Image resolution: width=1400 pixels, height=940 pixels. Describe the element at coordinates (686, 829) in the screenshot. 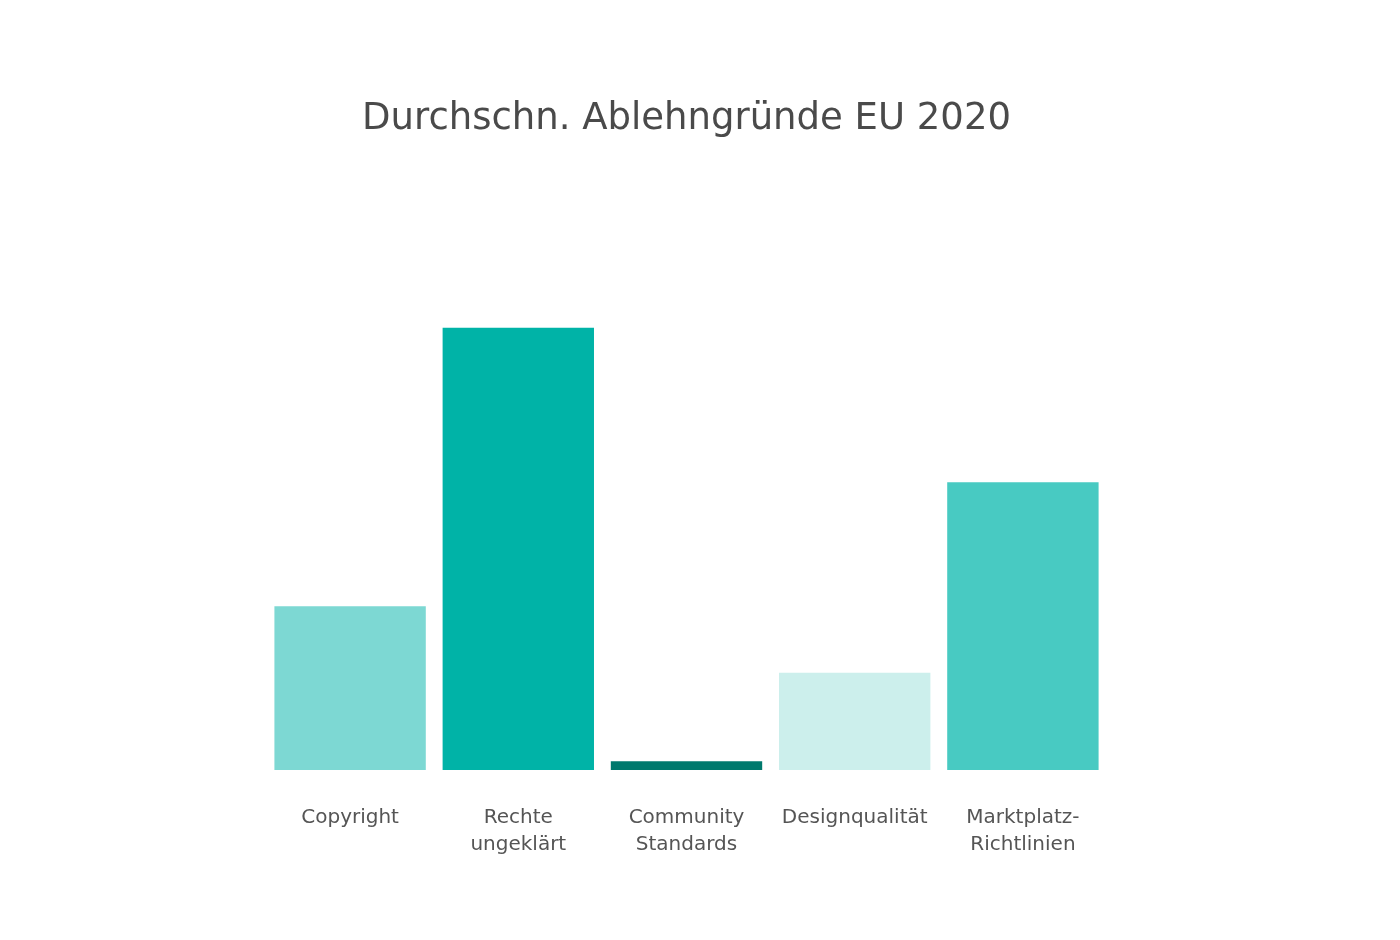

I see `x-tick-label: Community Standards` at that location.